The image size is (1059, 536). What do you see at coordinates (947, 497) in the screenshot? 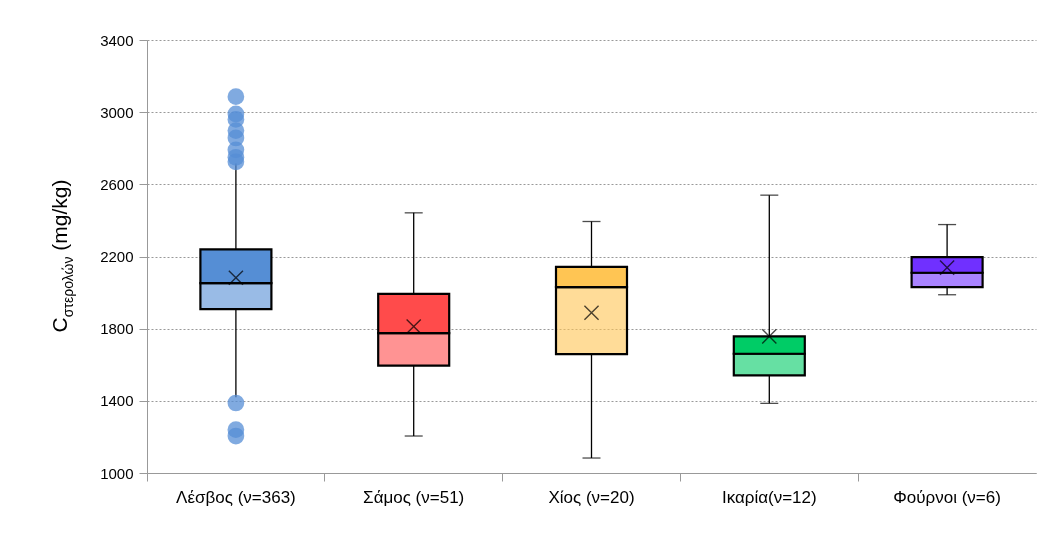
I see `x-tick-label: Φούρνοι (ν=6)` at bounding box center [947, 497].